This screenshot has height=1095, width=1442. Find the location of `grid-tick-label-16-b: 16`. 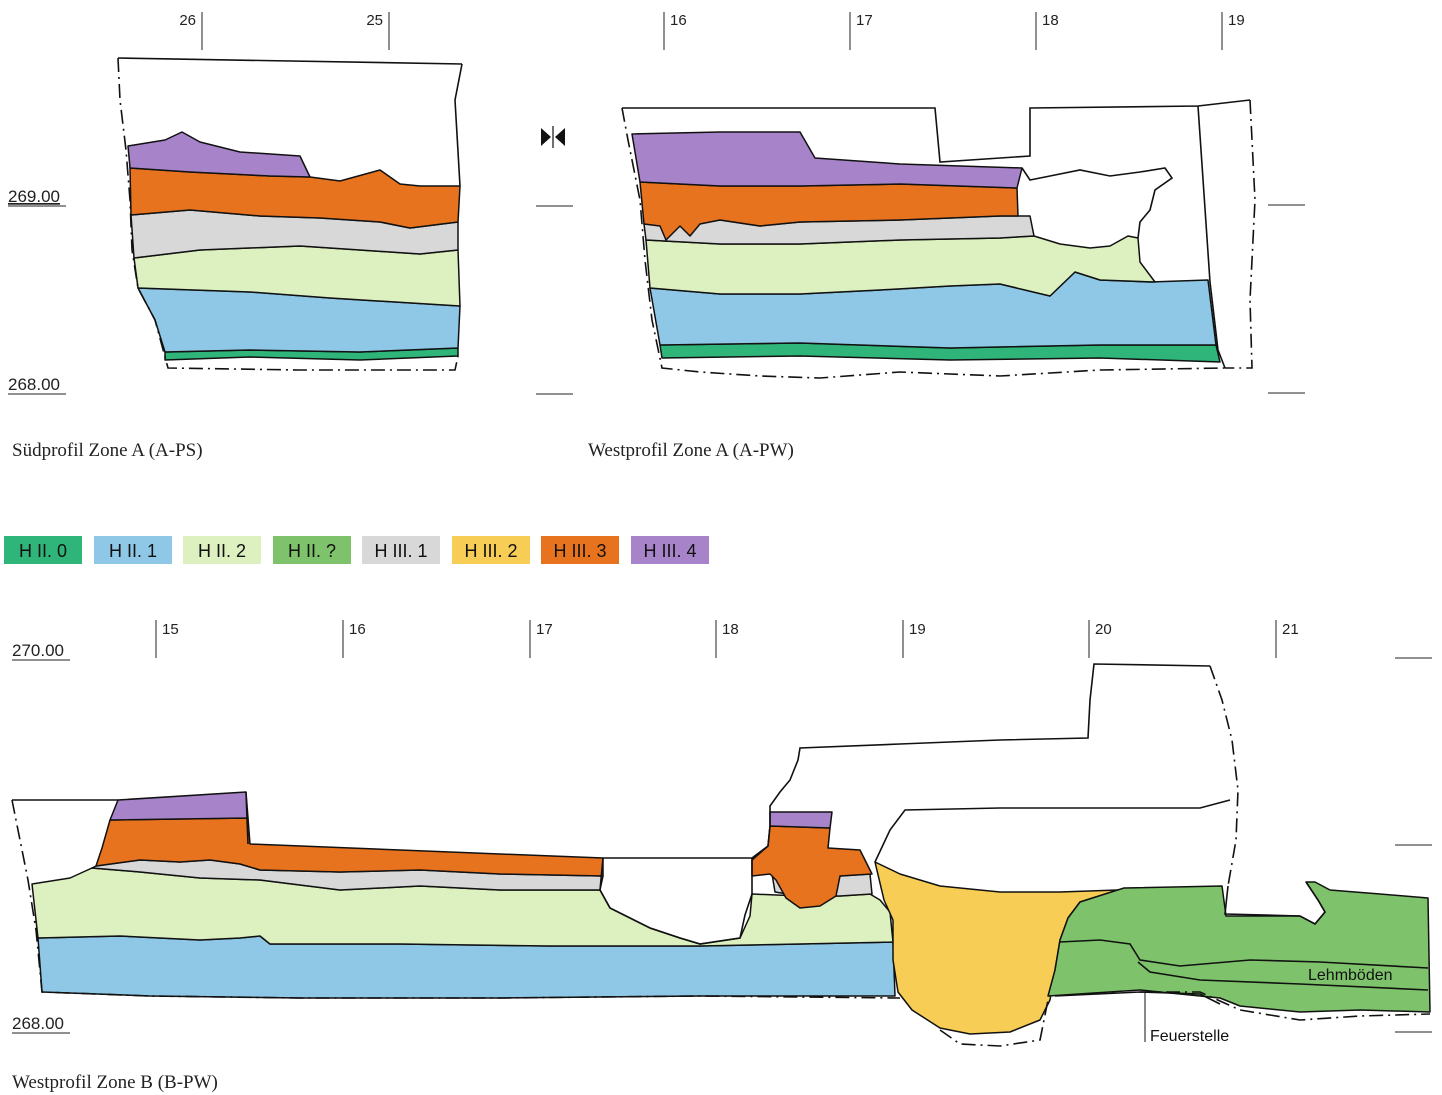

grid-tick-label-16-b: 16 is located at coordinates (357, 629).